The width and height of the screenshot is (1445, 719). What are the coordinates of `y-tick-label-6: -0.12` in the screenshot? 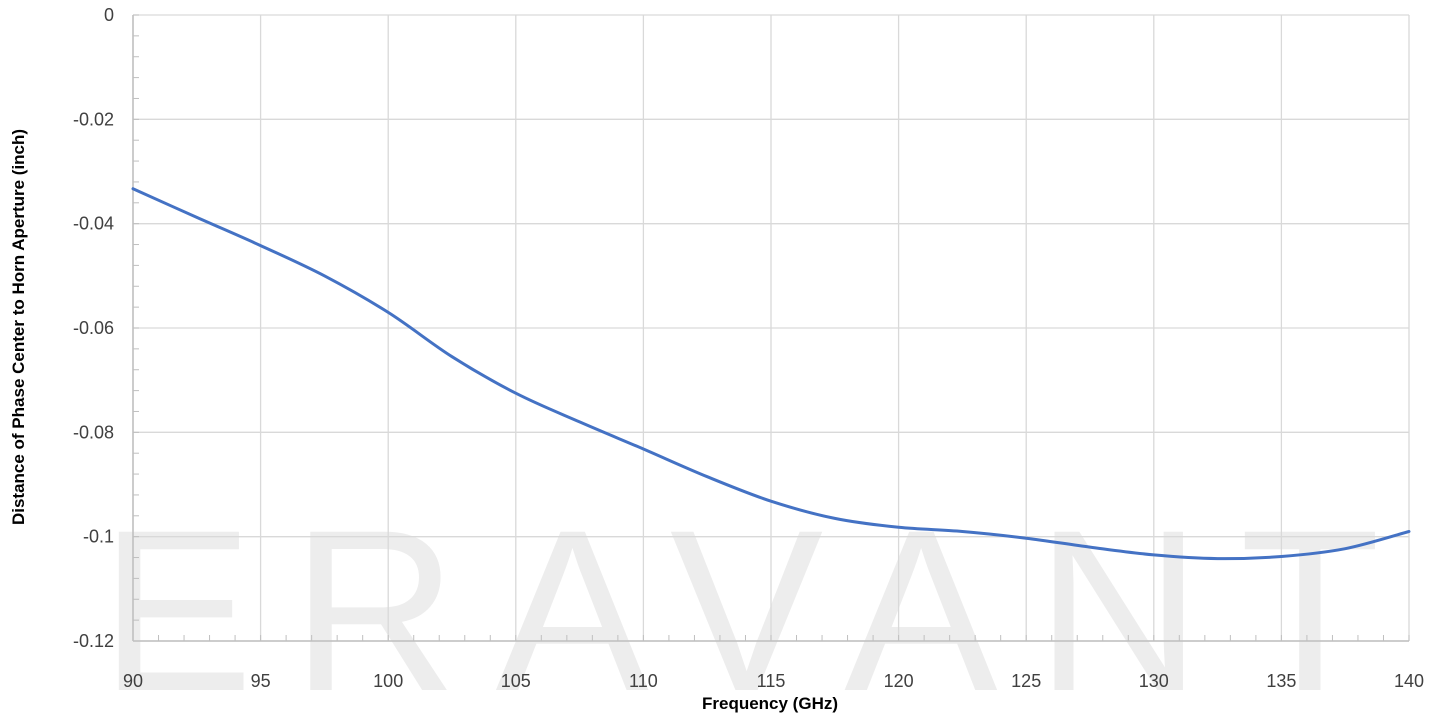 It's located at (93, 641).